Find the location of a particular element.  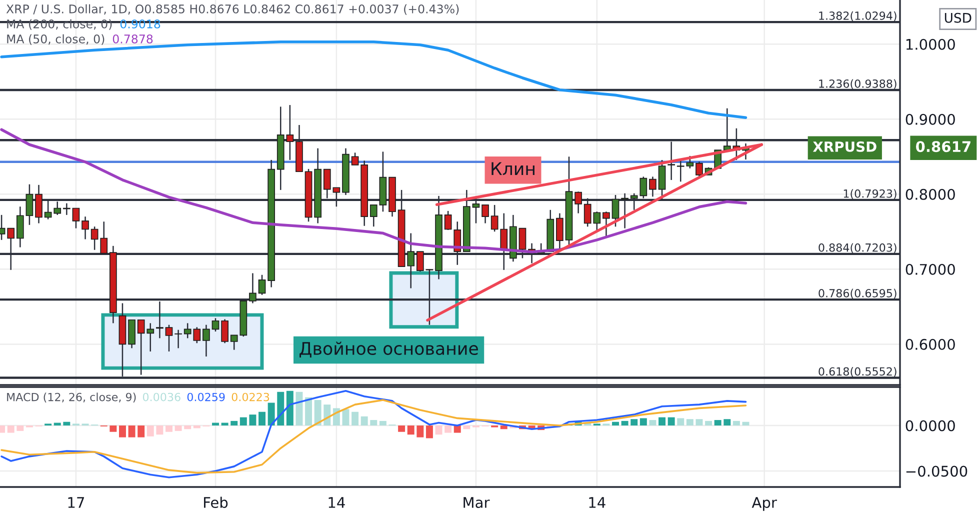

x-tick-label: 17 is located at coordinates (76, 502).